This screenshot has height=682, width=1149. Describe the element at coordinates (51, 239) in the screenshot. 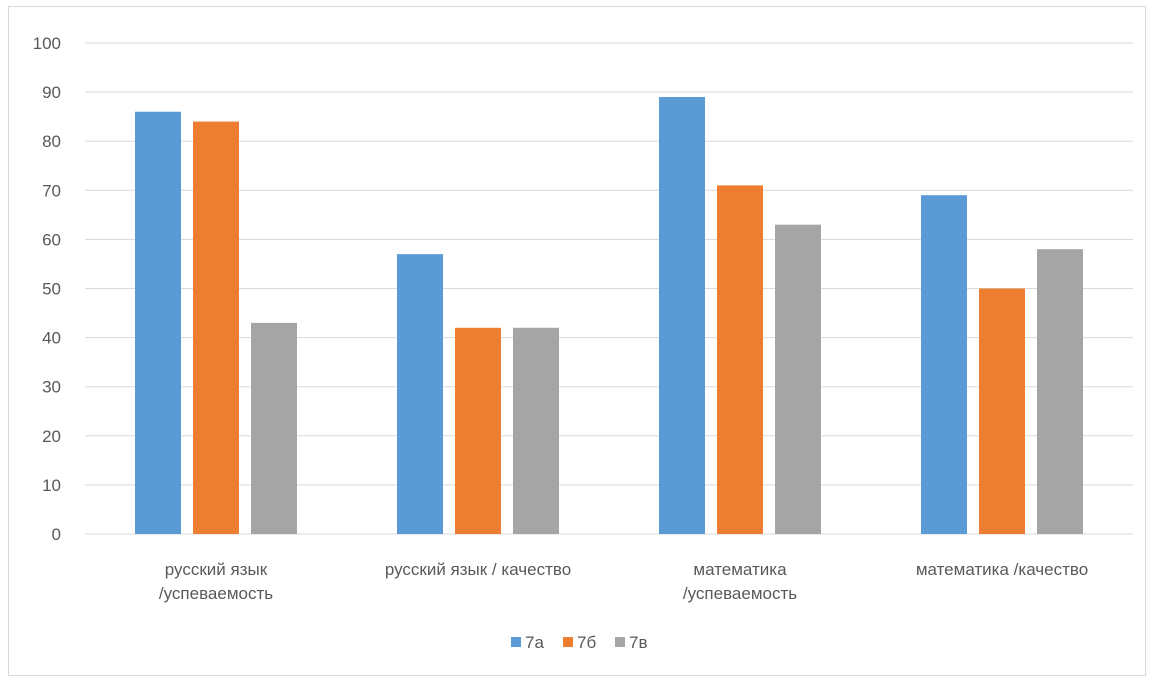

I see `y-tick-label: 60` at that location.